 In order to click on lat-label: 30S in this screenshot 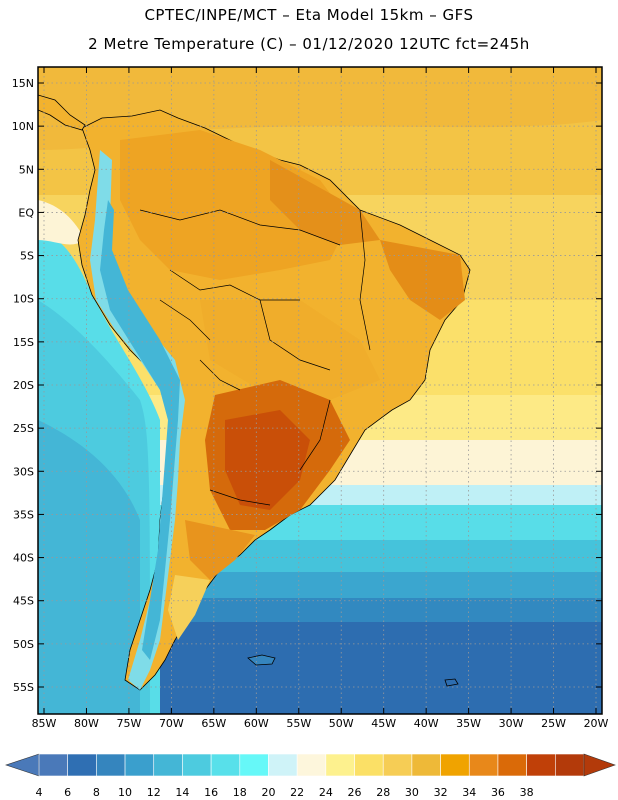, I will do `click(23, 471)`.